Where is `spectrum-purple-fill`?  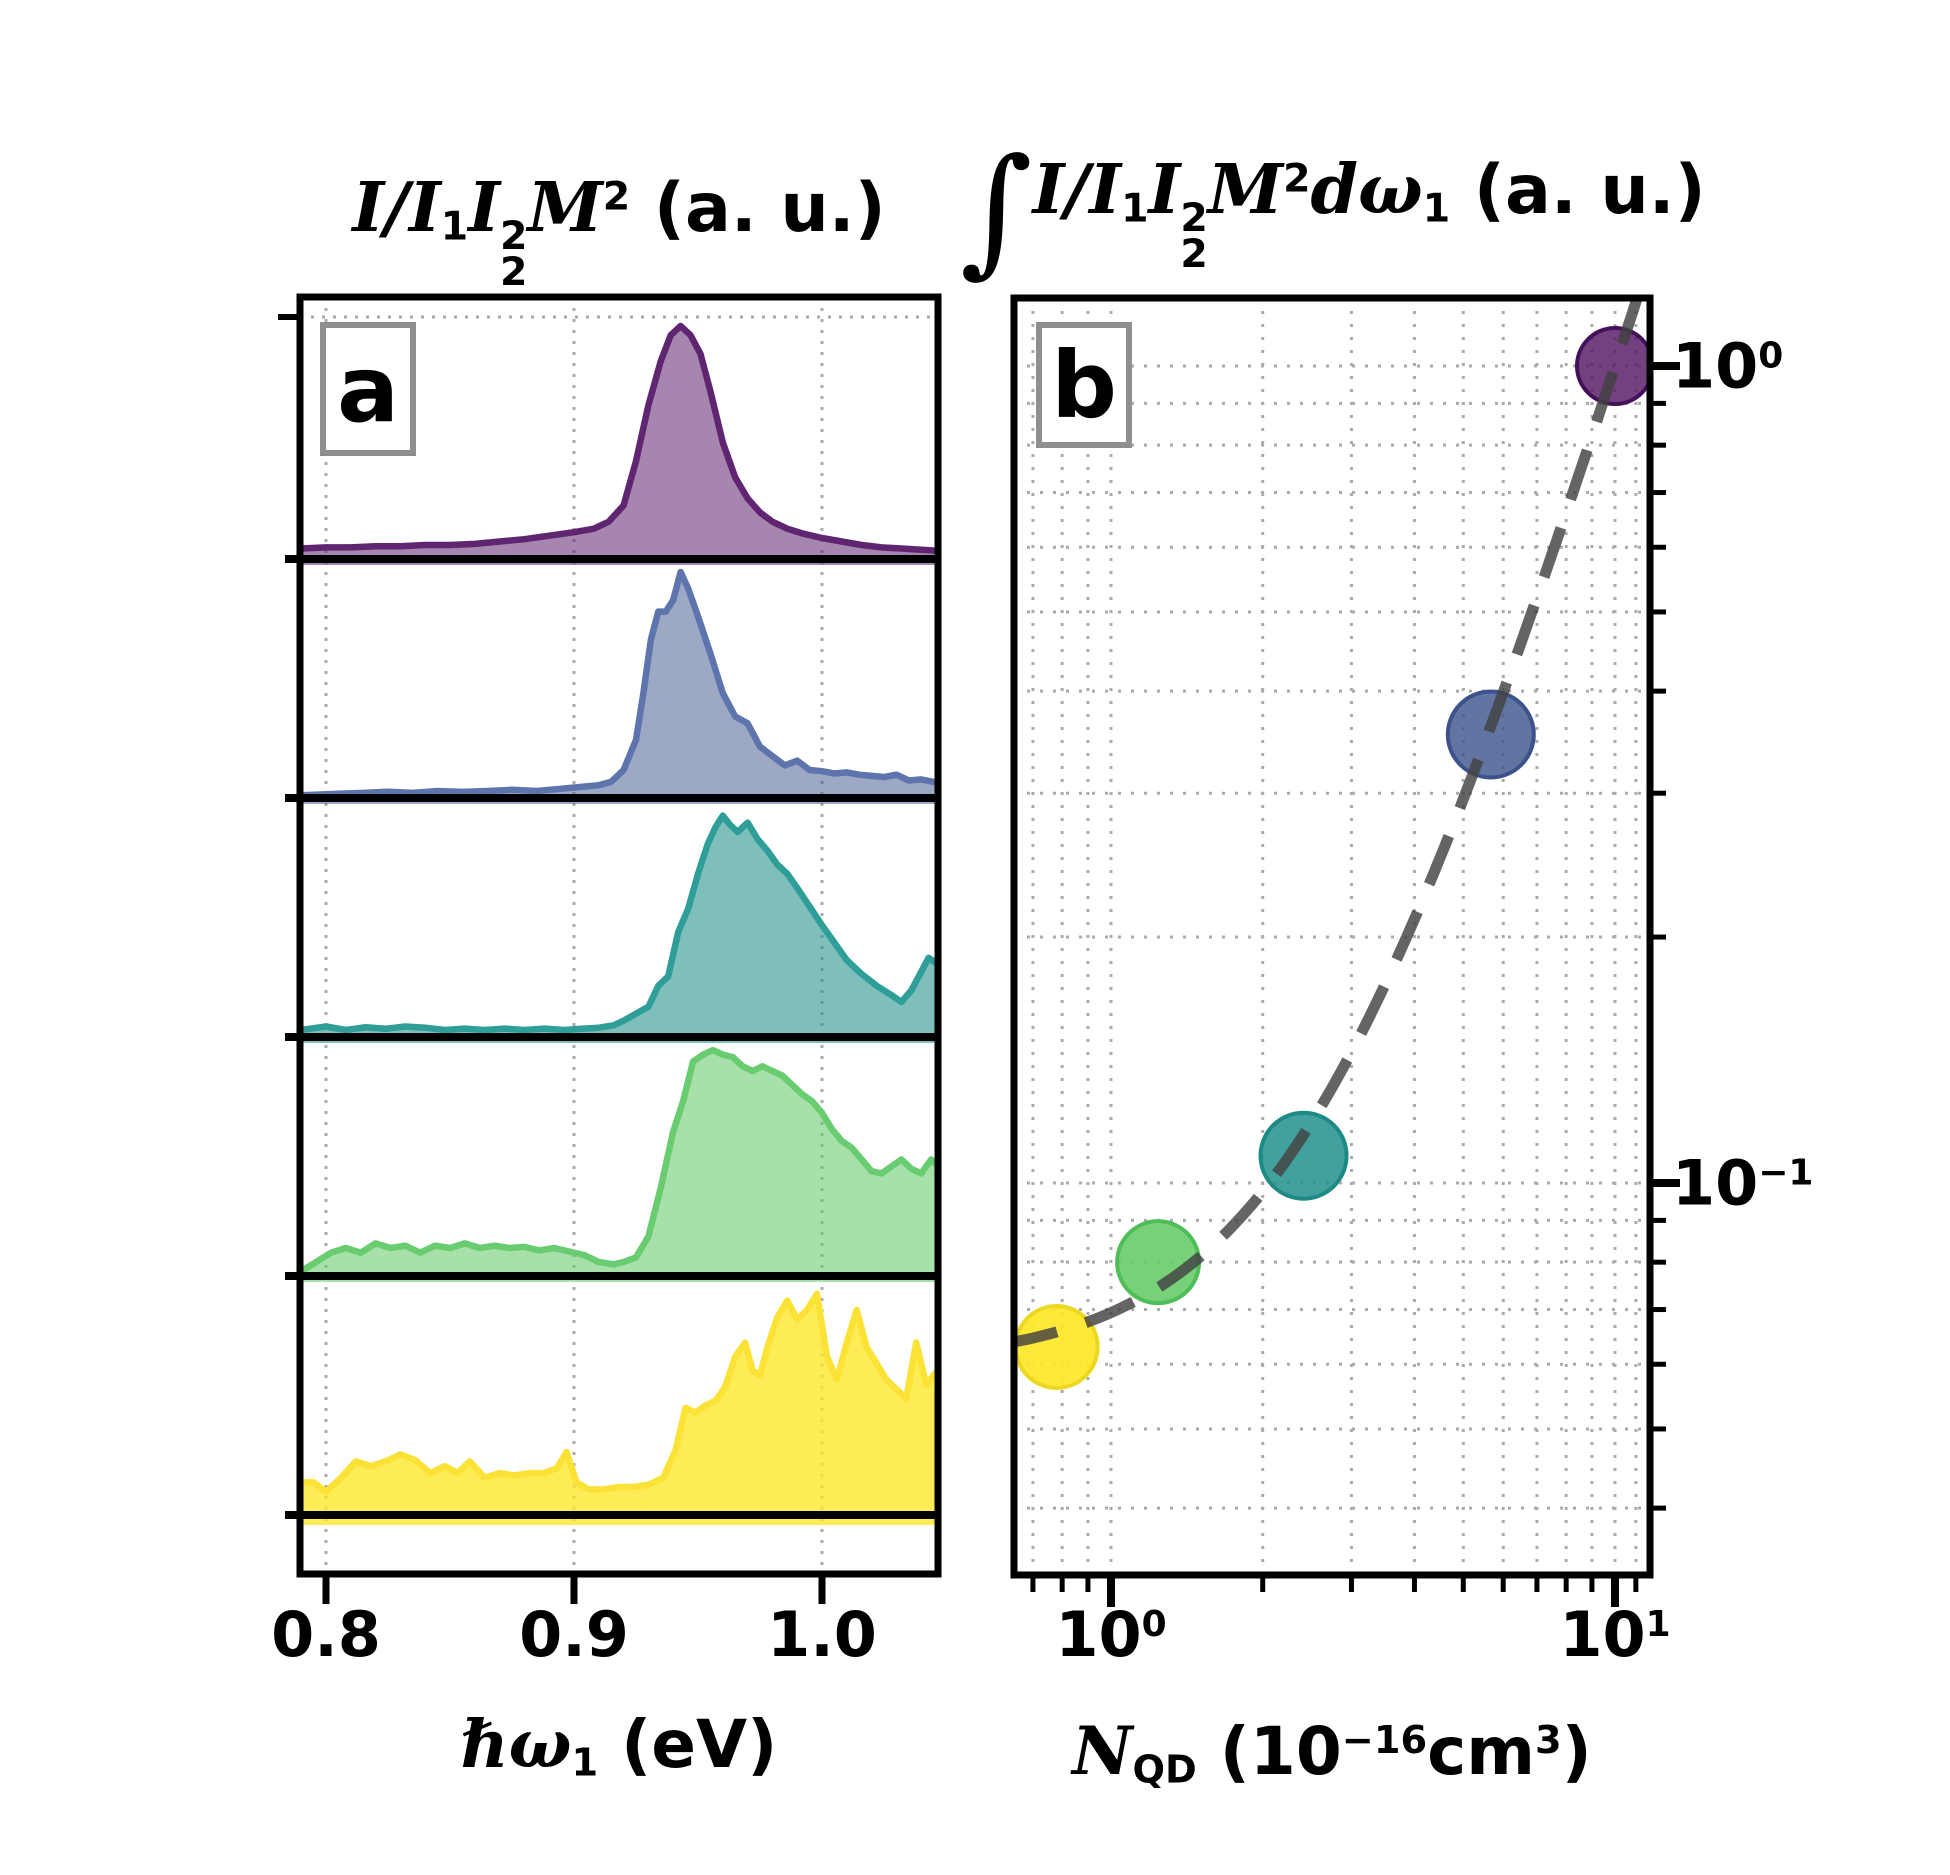 spectrum-purple-fill is located at coordinates (619, 445).